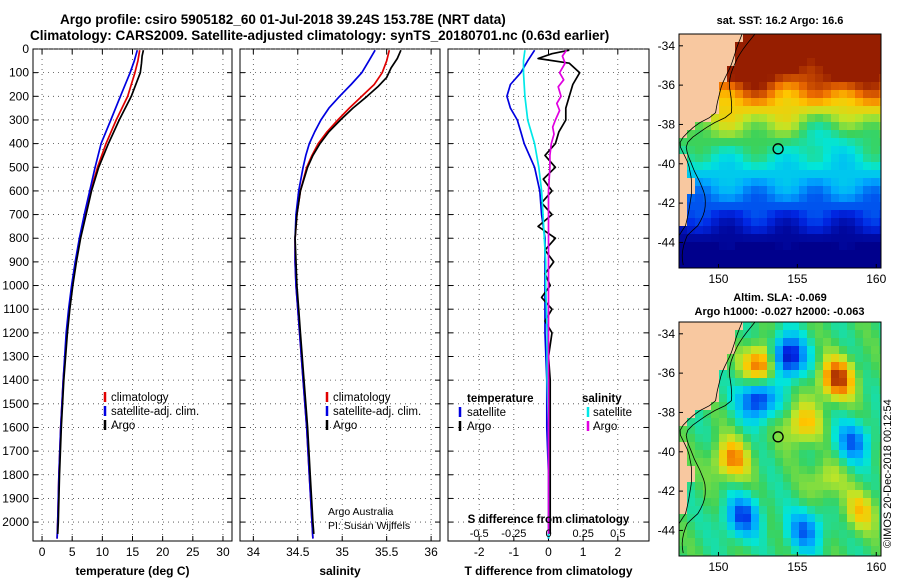 This screenshot has height=580, width=900. I want to click on diff-s-tick-label: 0, so click(548, 534).